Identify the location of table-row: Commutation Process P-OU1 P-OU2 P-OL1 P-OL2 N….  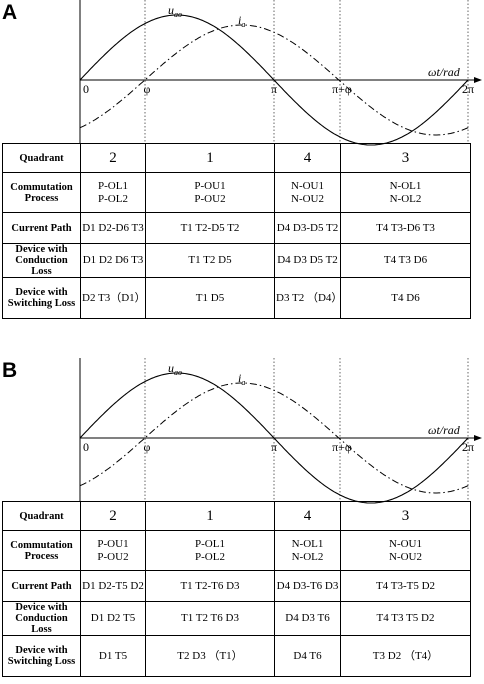
(236, 550).